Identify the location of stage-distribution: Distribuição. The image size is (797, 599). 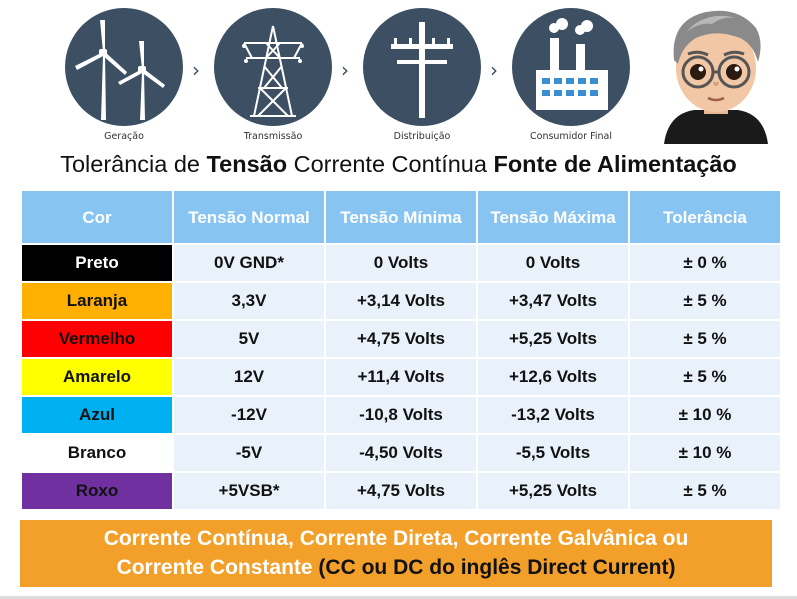
(422, 75).